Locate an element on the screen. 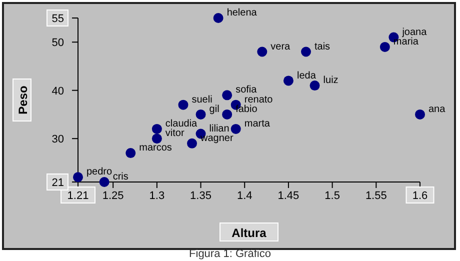  y-tick-label: 21 is located at coordinates (58, 183).